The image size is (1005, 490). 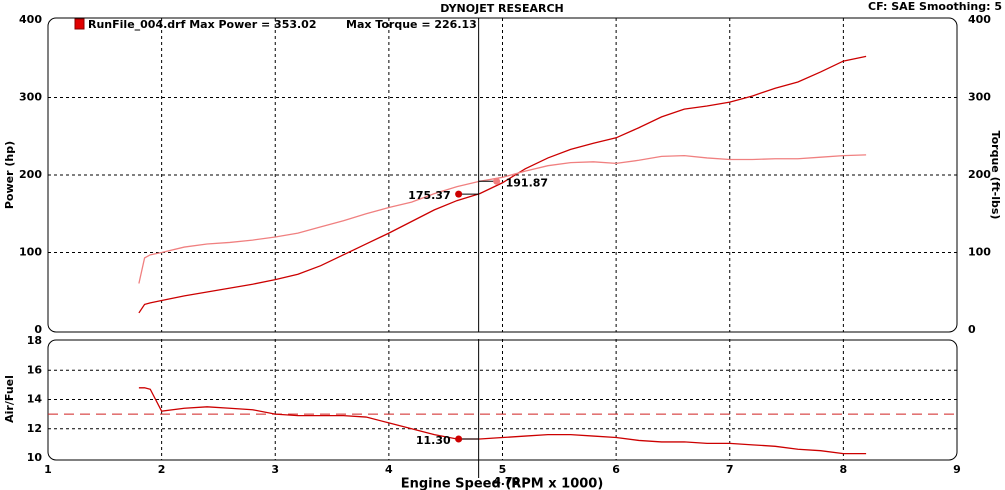 I want to click on chart-subtitle: CF: SAE Smoothing: 5, so click(x=935, y=6).